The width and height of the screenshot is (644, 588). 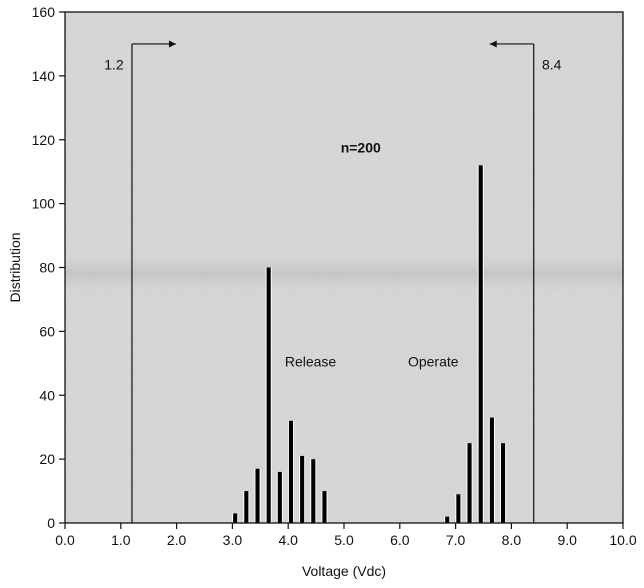 What do you see at coordinates (47, 331) in the screenshot?
I see `y-tick-label: 60` at bounding box center [47, 331].